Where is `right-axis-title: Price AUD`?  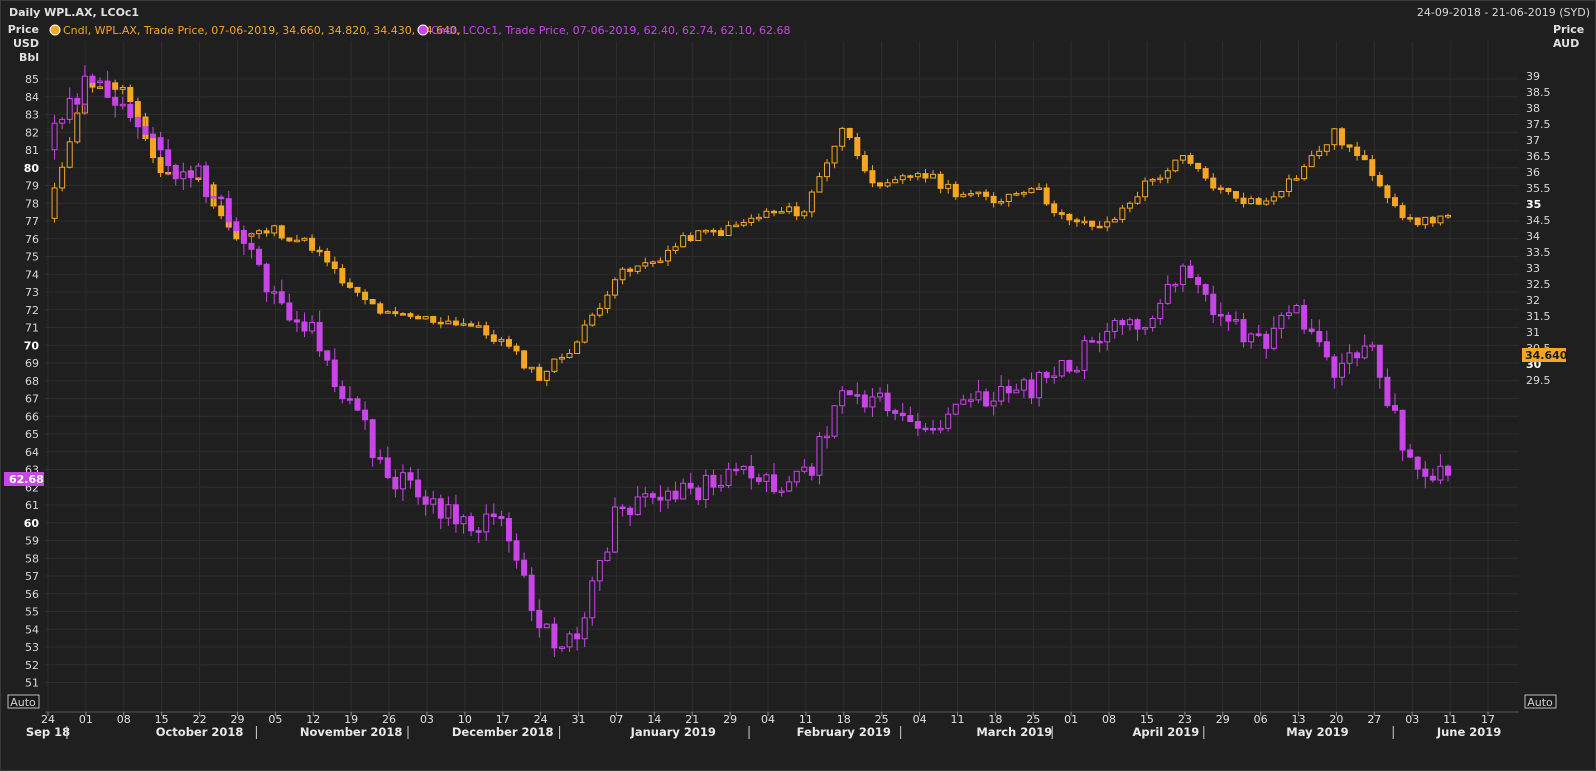
right-axis-title: Price AUD is located at coordinates (1568, 36).